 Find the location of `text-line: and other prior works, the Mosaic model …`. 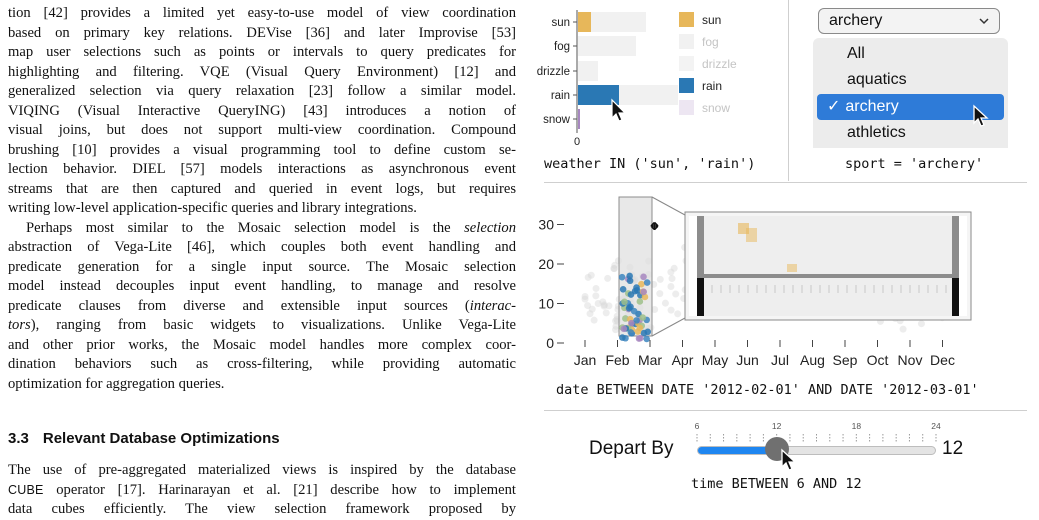

text-line: and other prior works, the Mosaic model … is located at coordinates (262, 344).